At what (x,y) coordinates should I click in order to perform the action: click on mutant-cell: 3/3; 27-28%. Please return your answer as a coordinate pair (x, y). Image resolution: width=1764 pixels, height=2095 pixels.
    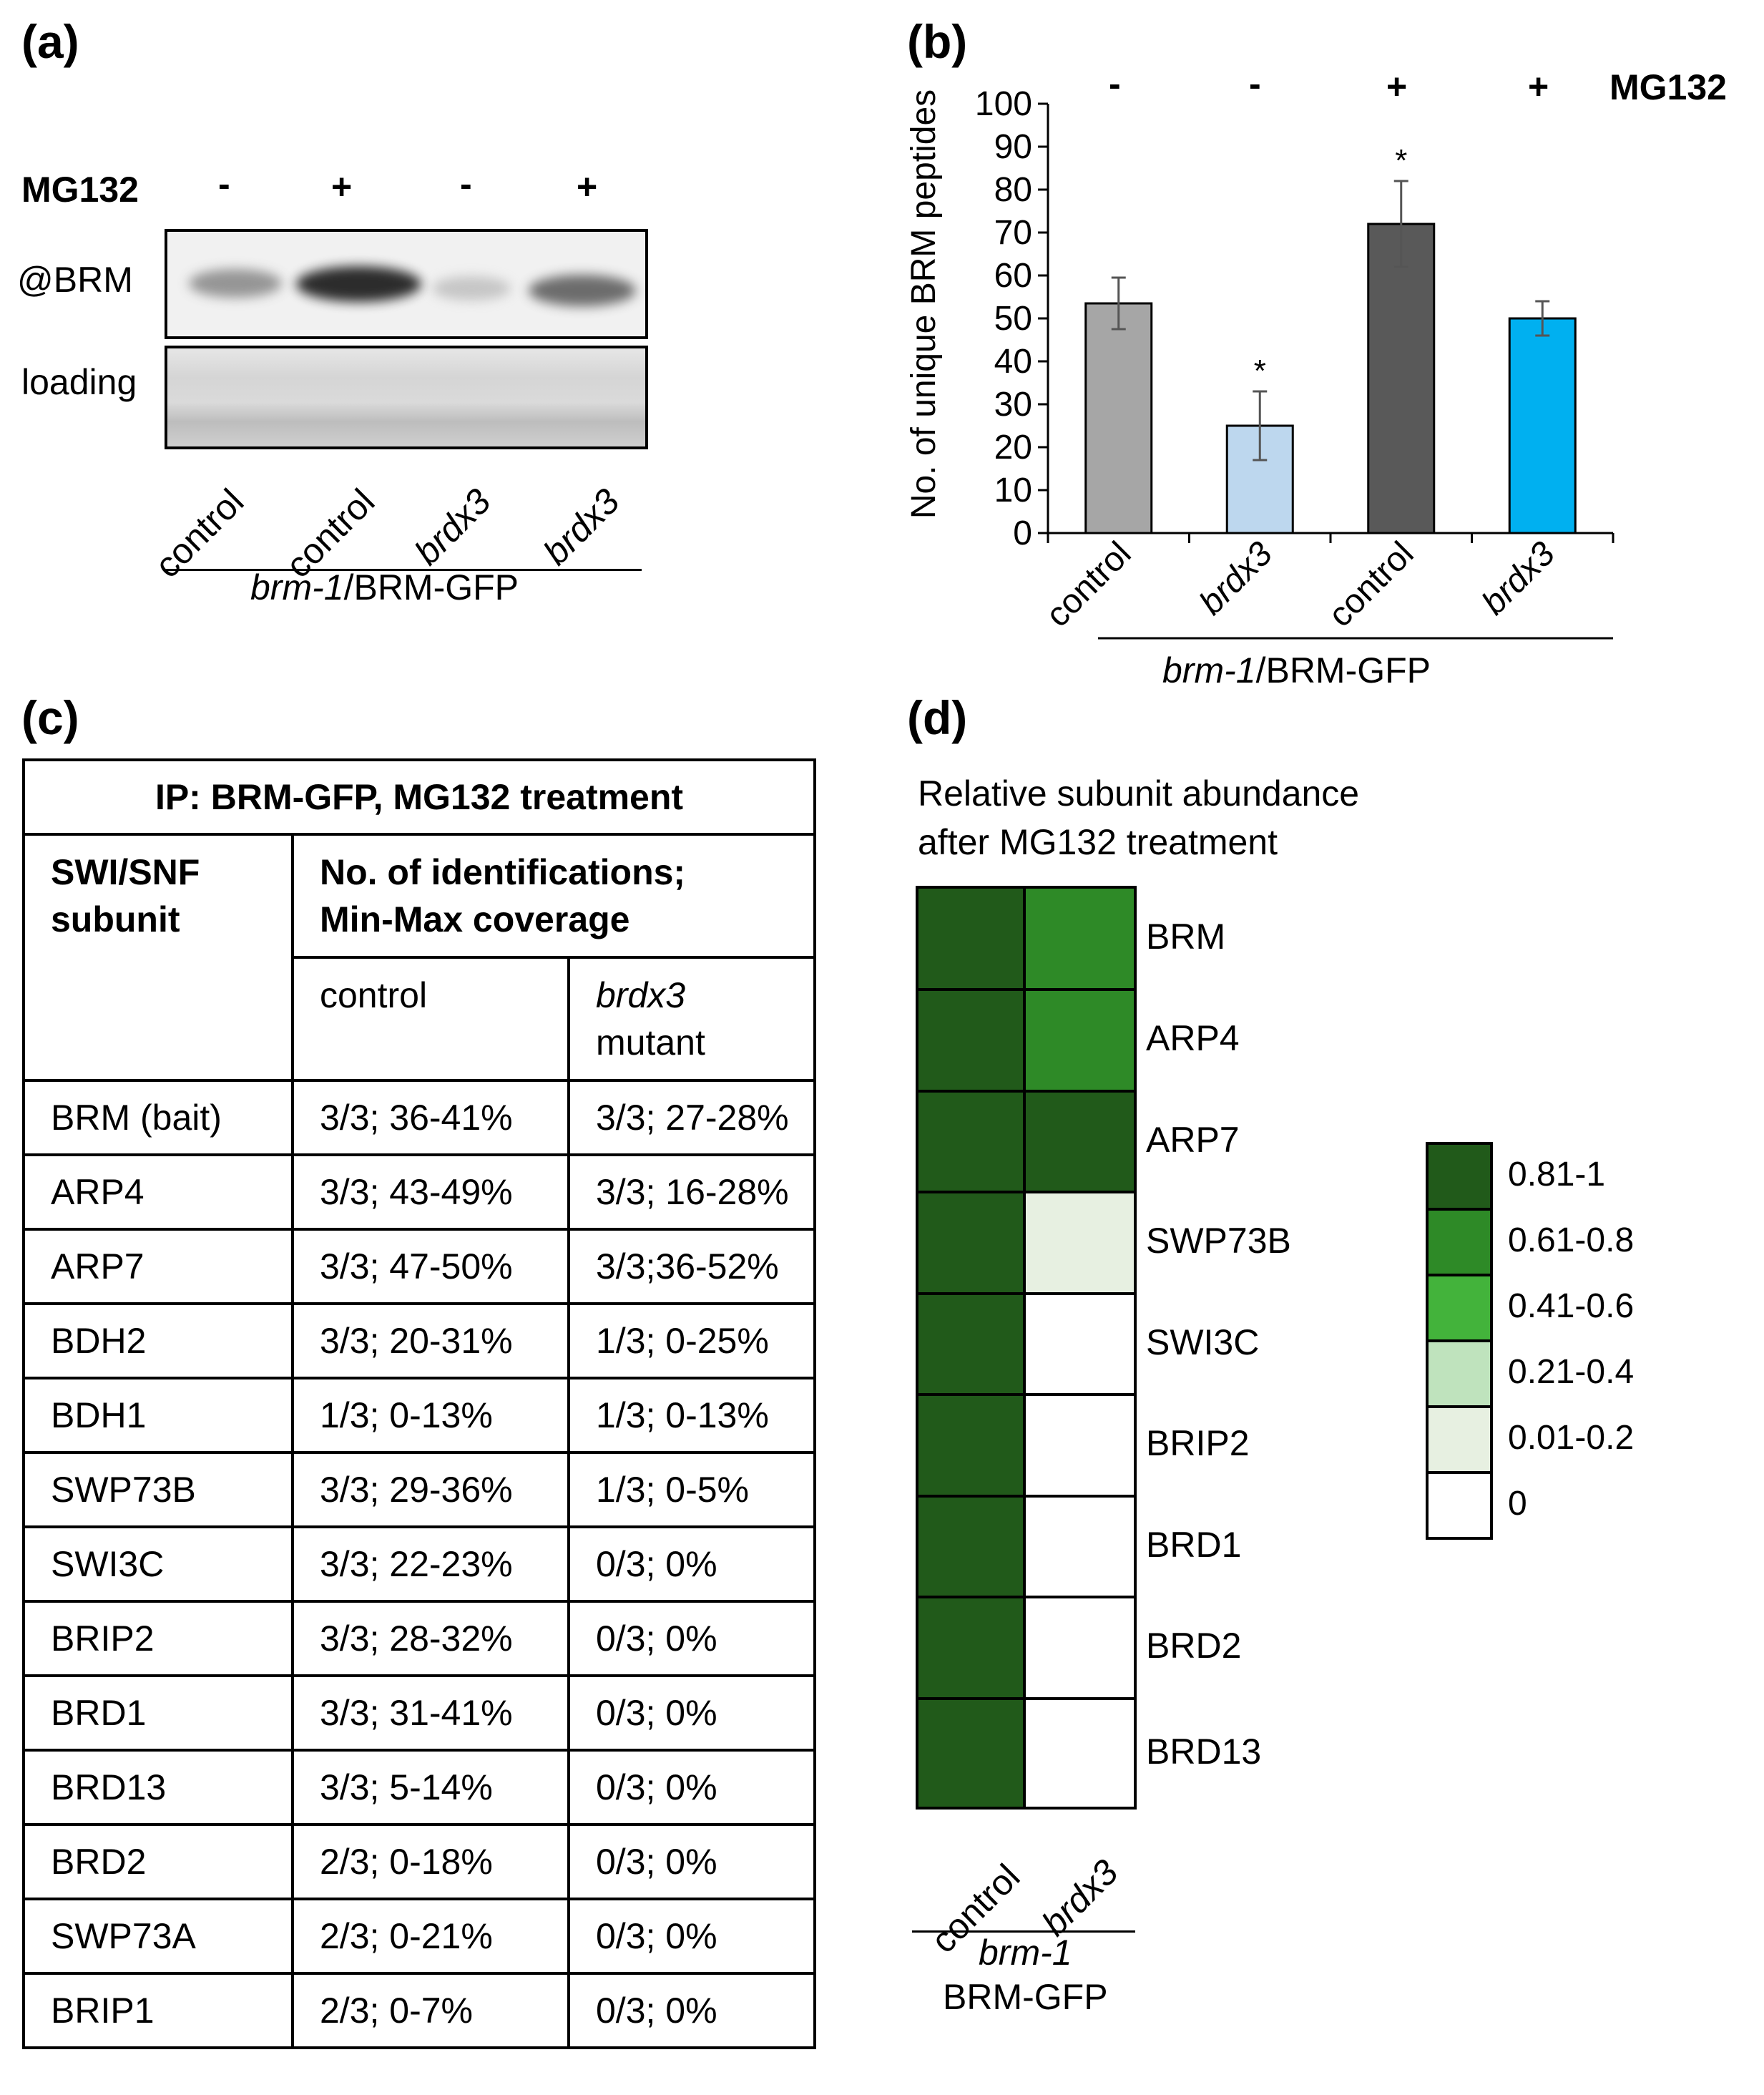
    Looking at the image, I should click on (692, 1117).